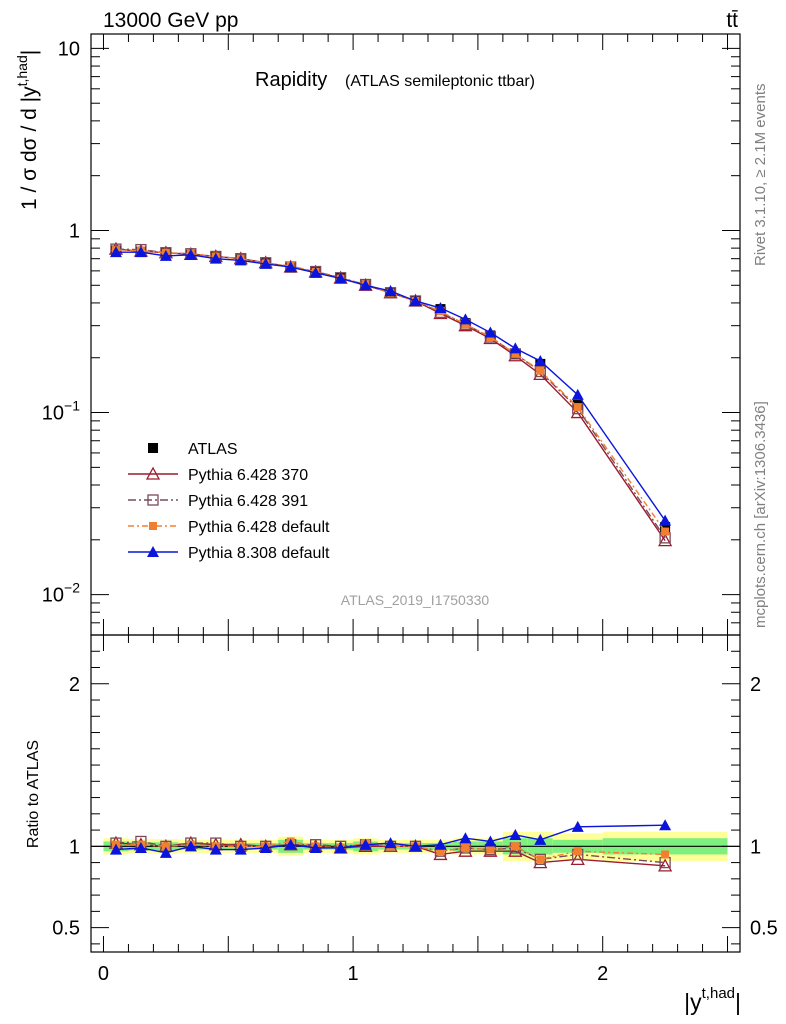 This screenshot has width=786, height=1024. I want to click on y-tick-label: 0.5, so click(66, 929).